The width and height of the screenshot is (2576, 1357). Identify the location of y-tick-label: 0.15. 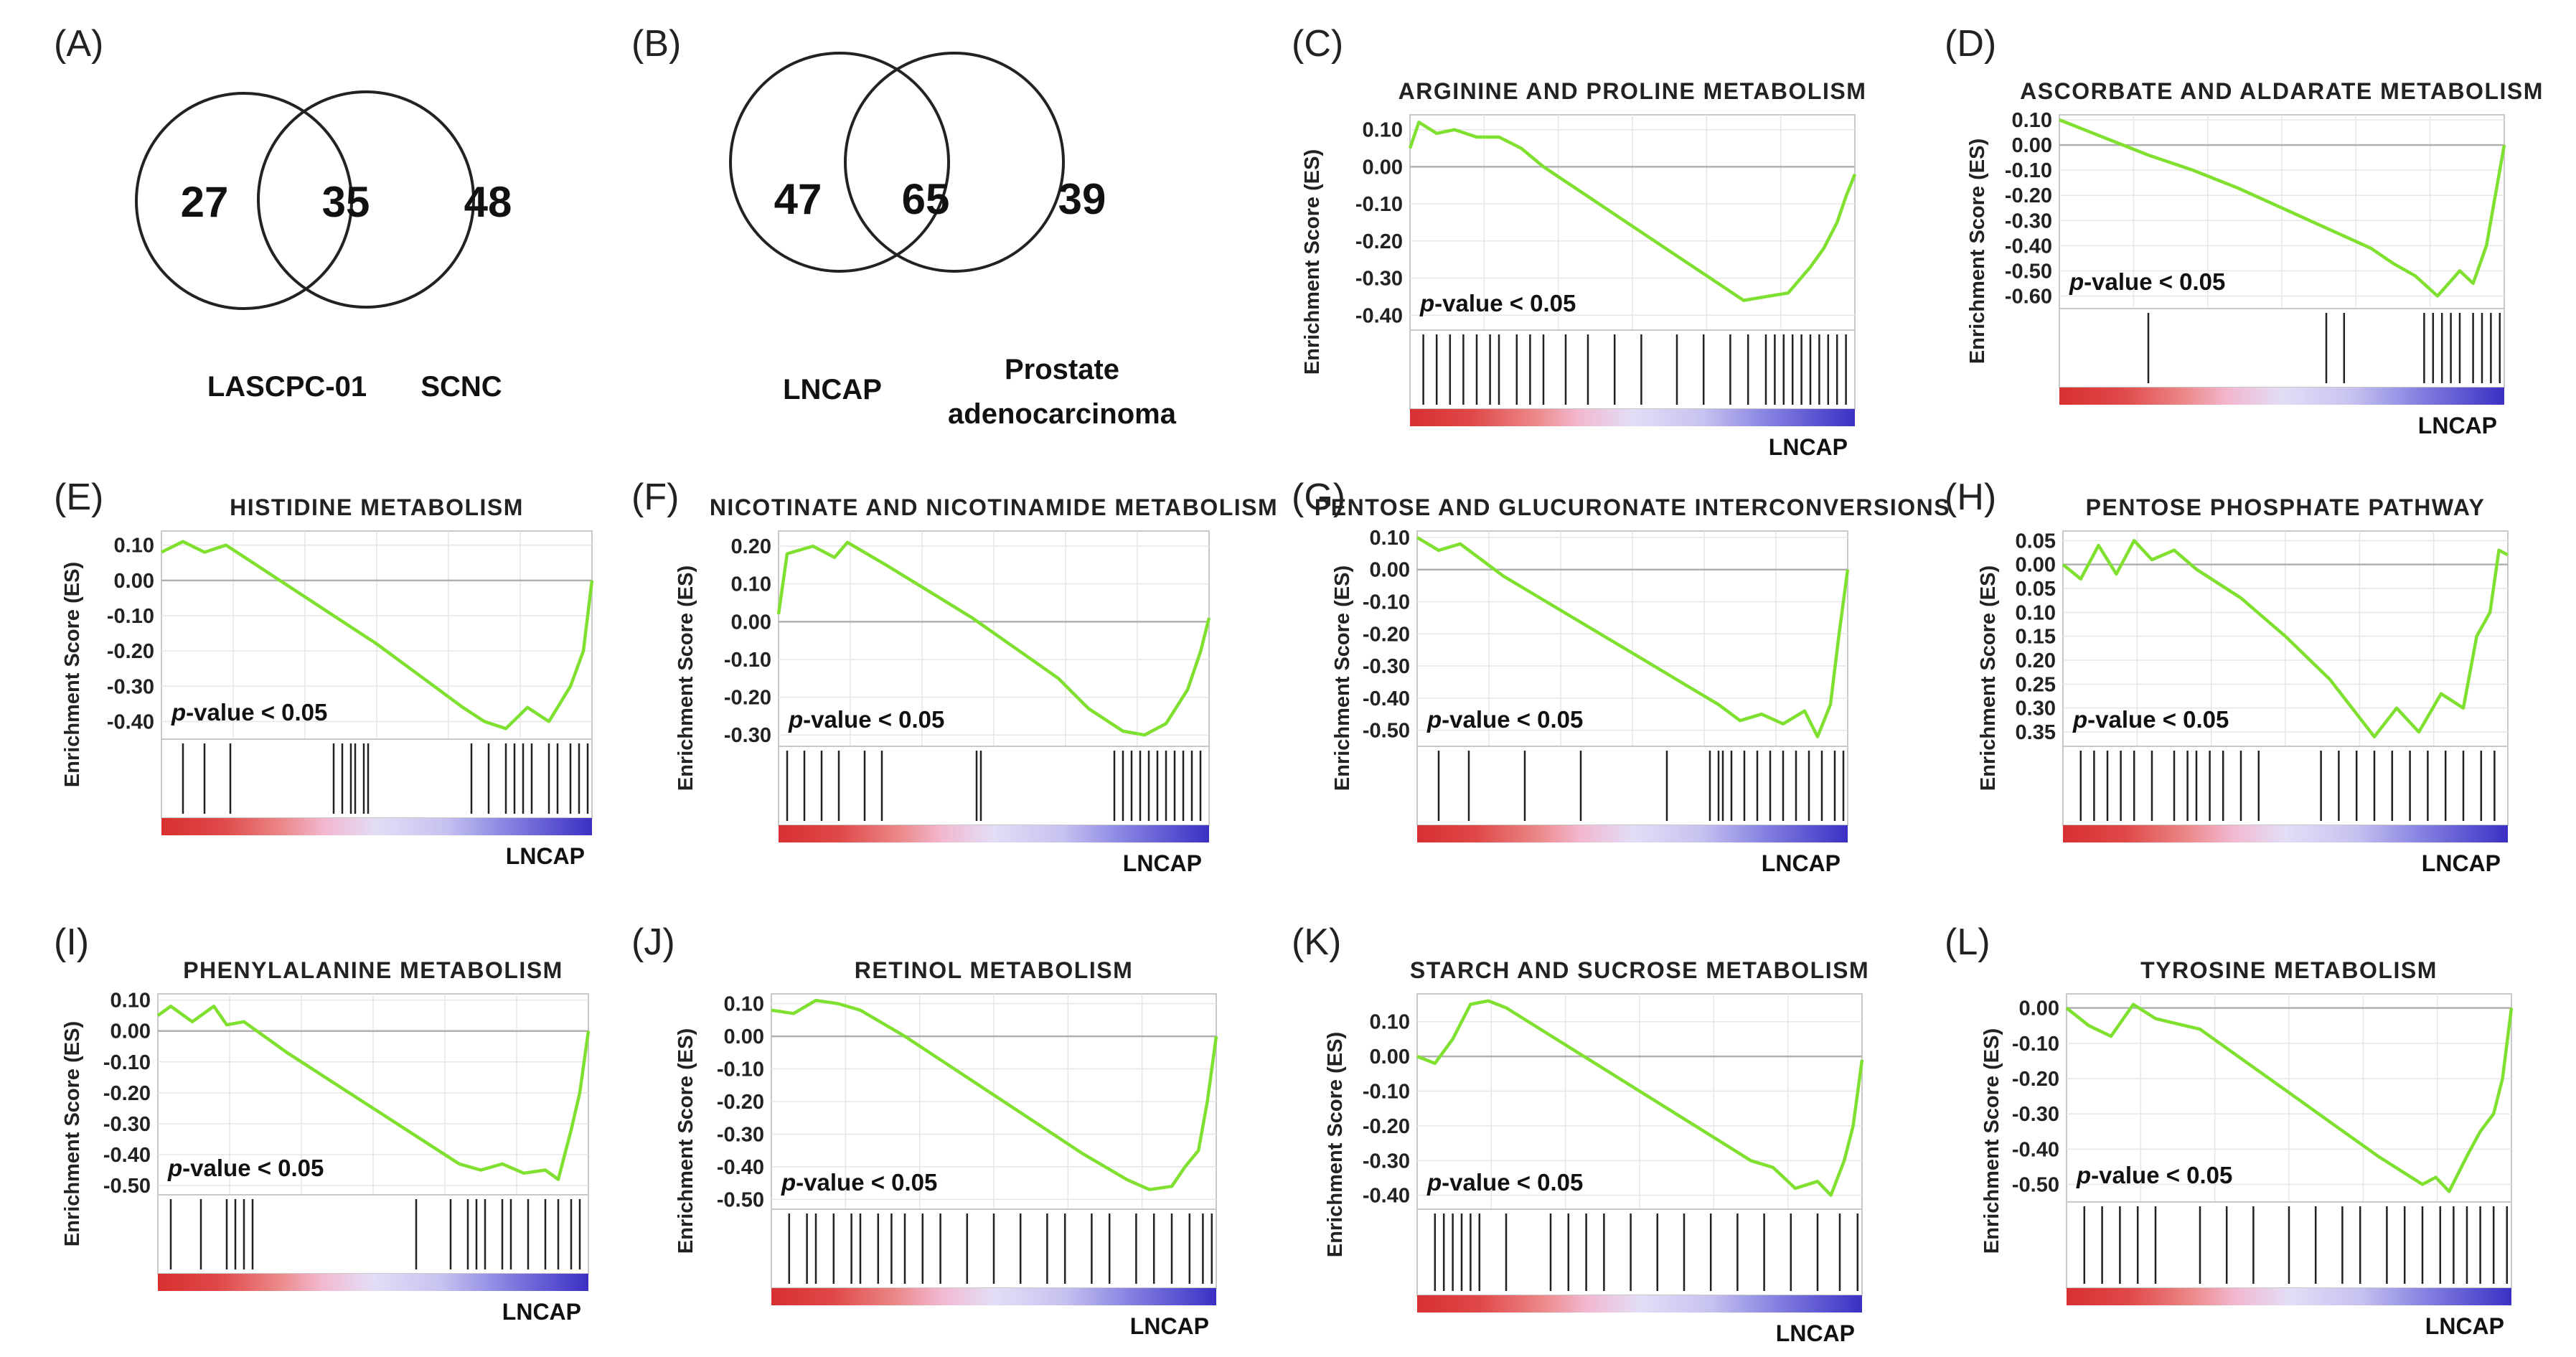
(2036, 637).